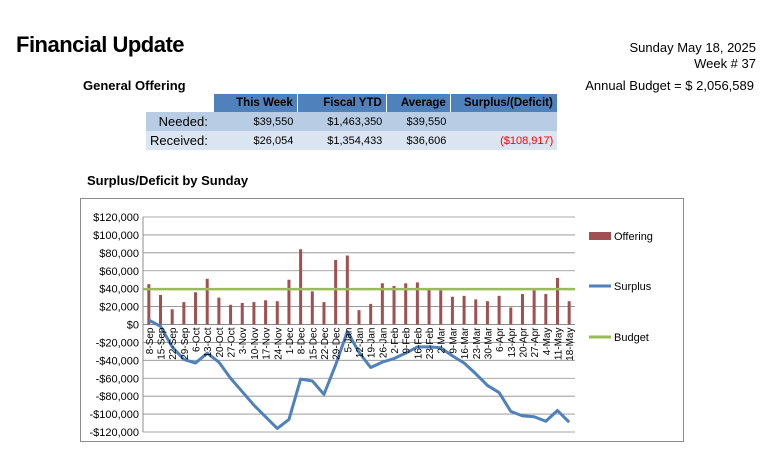 The height and width of the screenshot is (452, 778). What do you see at coordinates (477, 343) in the screenshot?
I see `x-tick-label: 23-Mar` at bounding box center [477, 343].